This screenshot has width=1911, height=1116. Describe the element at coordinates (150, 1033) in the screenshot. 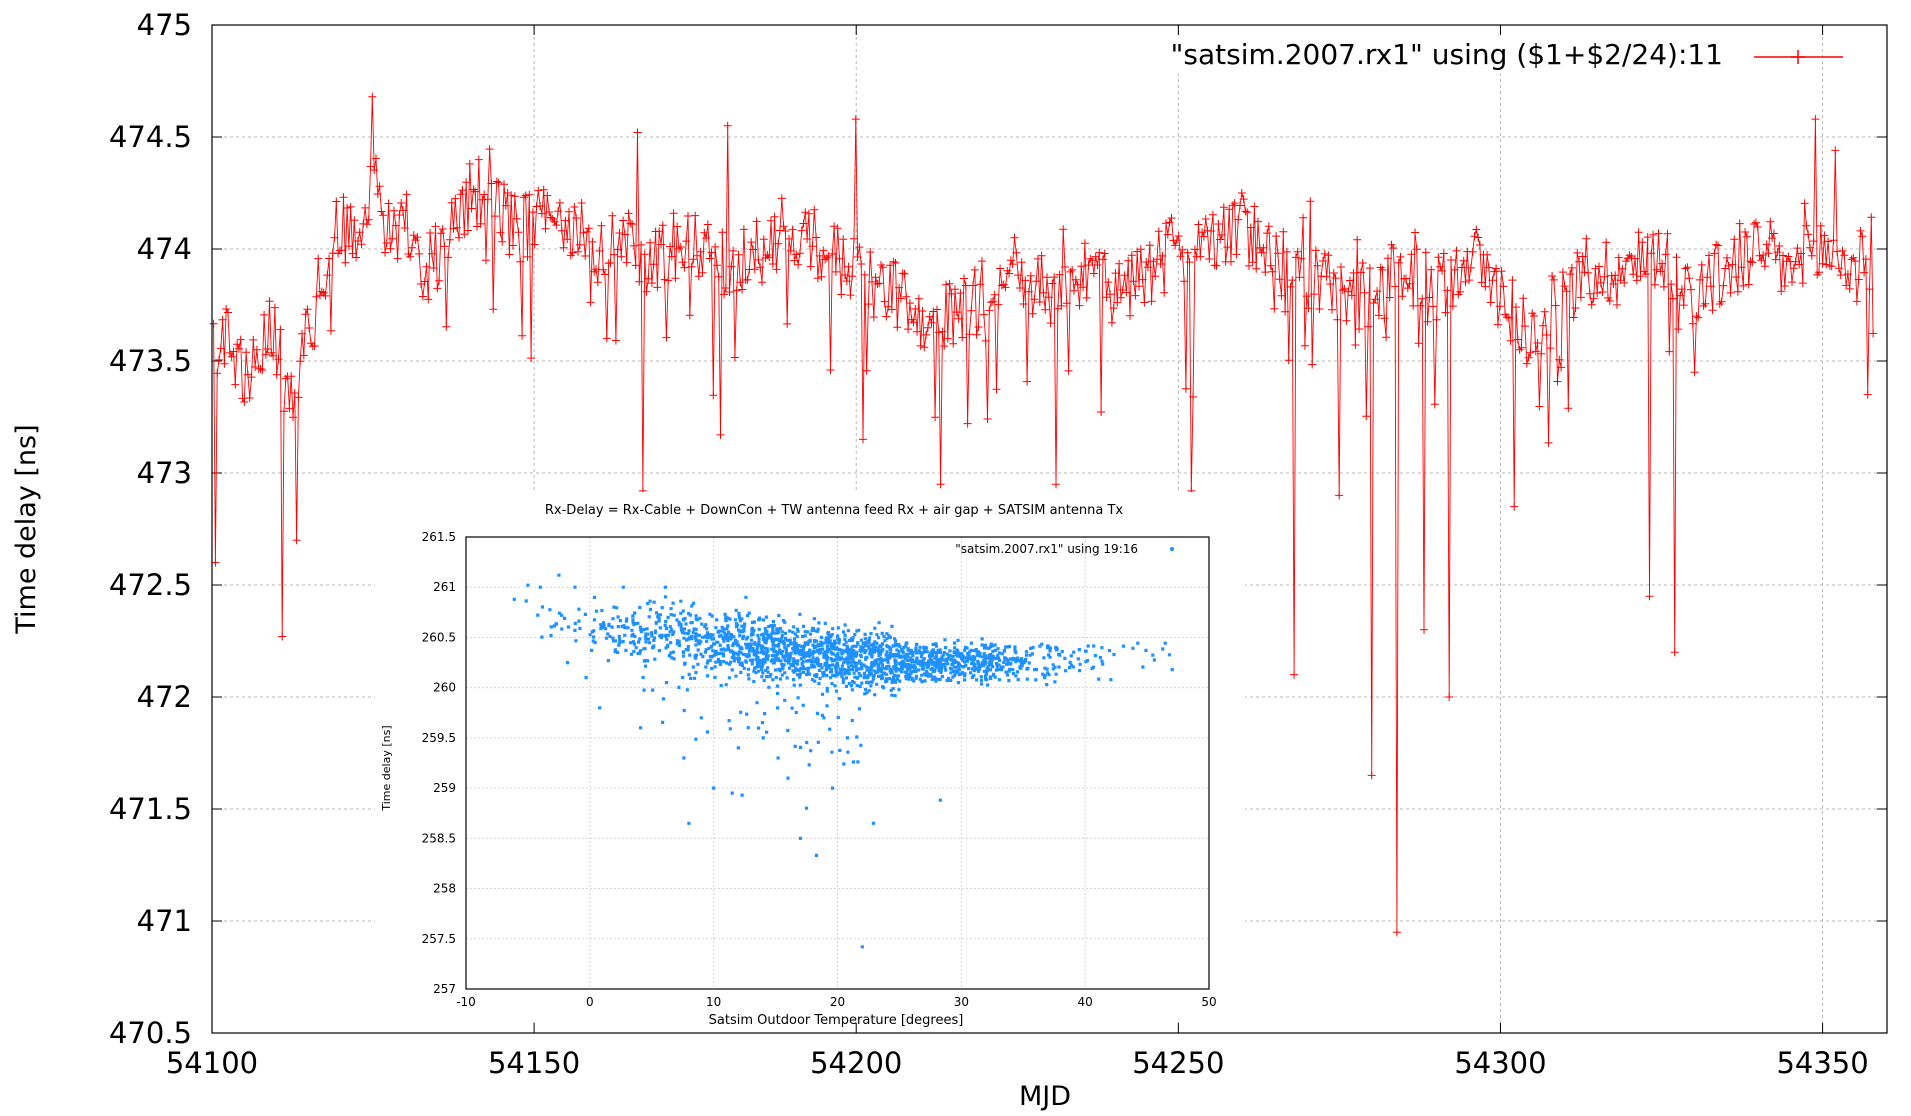

I see `main-y-tick-label: 470.5` at that location.